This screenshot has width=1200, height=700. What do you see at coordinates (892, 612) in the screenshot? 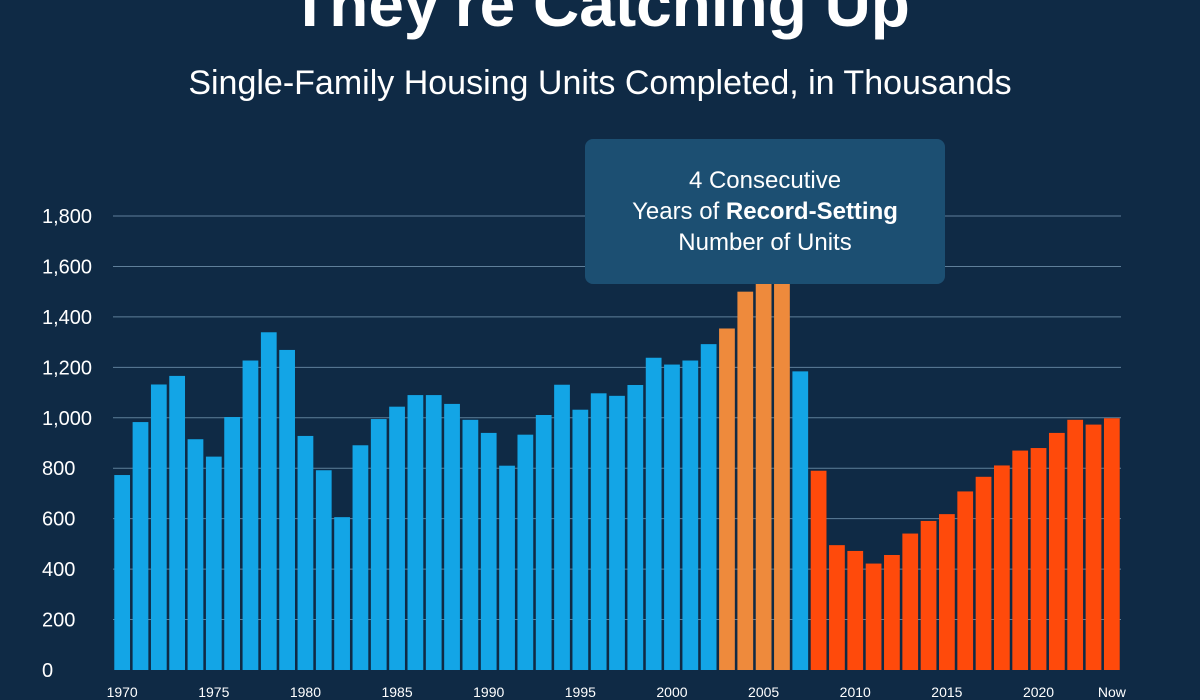
I see `bar-2012` at bounding box center [892, 612].